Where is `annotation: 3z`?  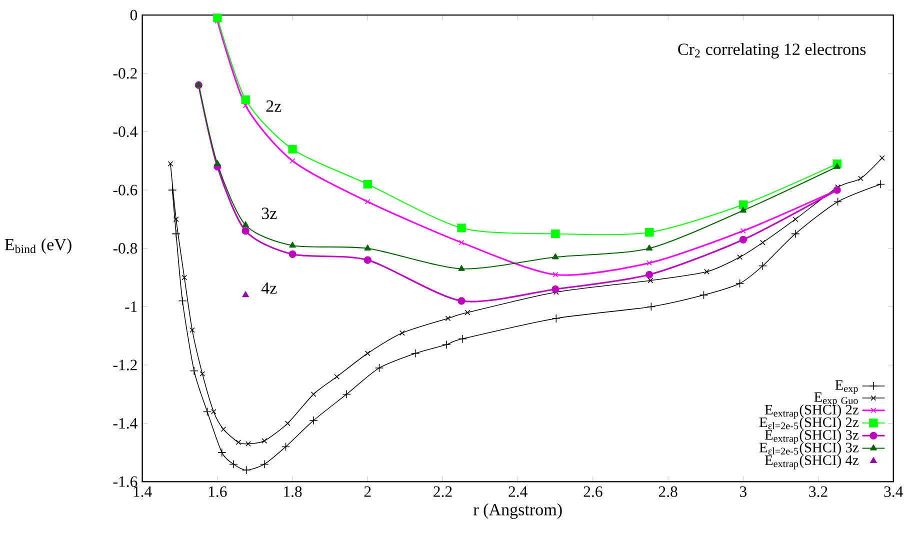
annotation: 3z is located at coordinates (269, 214).